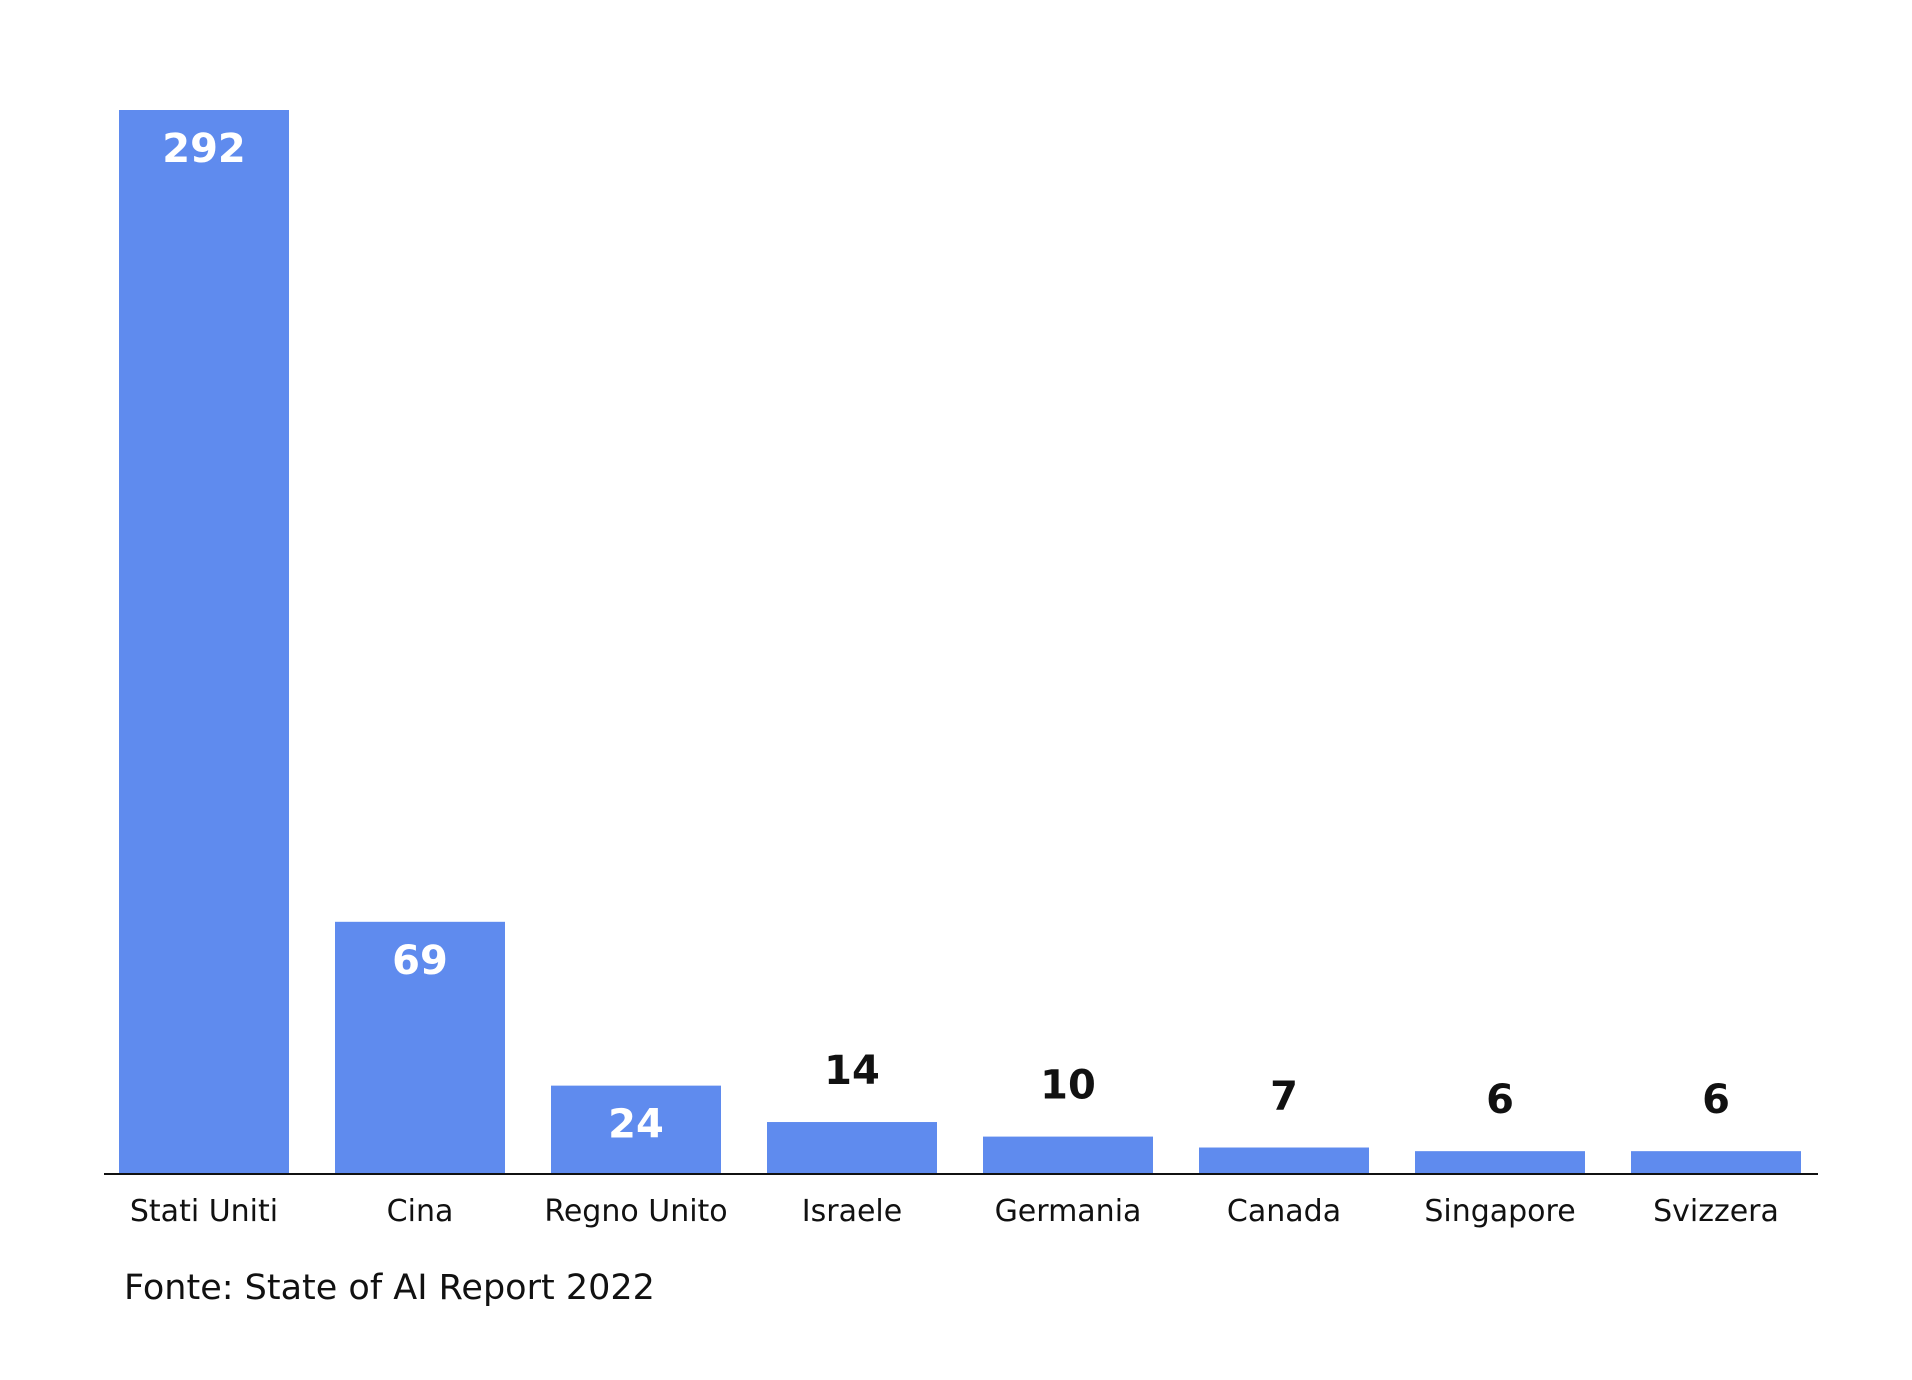 This screenshot has width=1912, height=1380. Describe the element at coordinates (636, 1125) in the screenshot. I see `value-label-regno-unito: 24` at that location.